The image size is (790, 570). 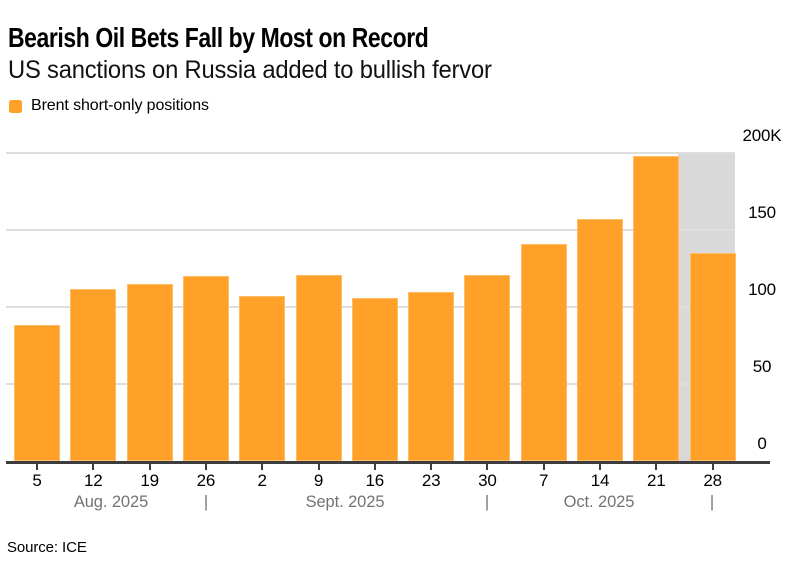 What do you see at coordinates (388, 462) in the screenshot?
I see `x-axis-line` at bounding box center [388, 462].